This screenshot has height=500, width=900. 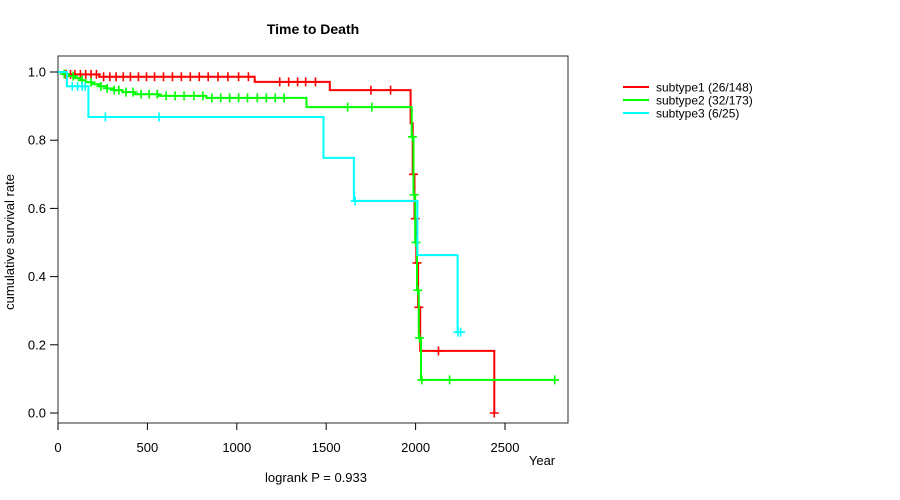 What do you see at coordinates (37, 344) in the screenshot?
I see `y-tick-label: 0.2` at bounding box center [37, 344].